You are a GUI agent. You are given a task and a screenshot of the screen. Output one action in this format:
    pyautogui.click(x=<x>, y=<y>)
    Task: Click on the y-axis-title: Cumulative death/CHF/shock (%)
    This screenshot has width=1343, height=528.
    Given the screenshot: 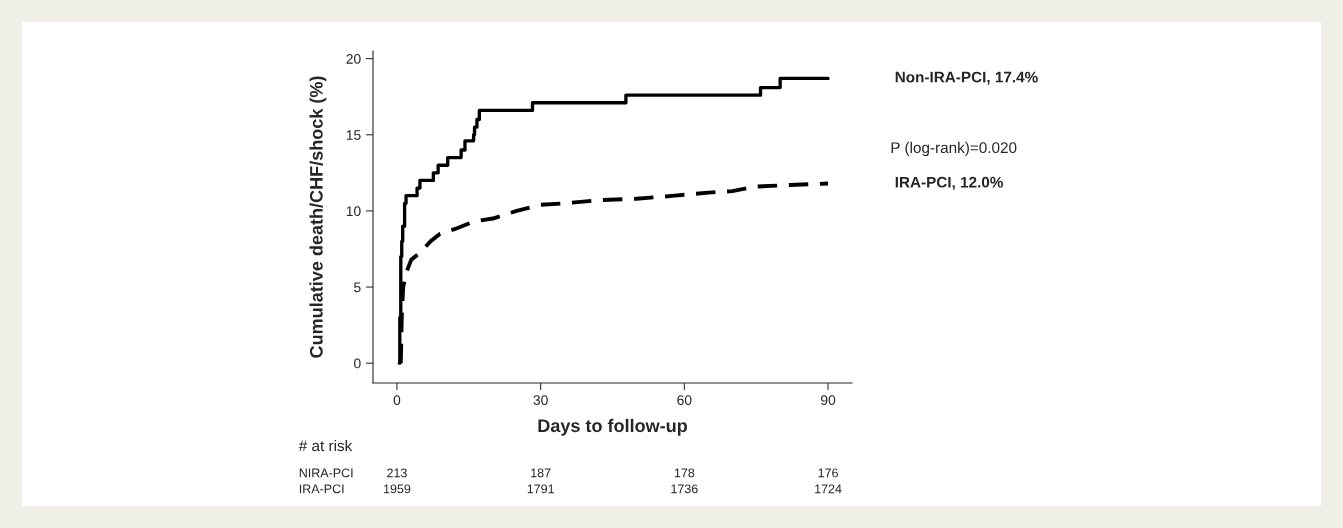 What is the action you would take?
    pyautogui.click(x=318, y=217)
    